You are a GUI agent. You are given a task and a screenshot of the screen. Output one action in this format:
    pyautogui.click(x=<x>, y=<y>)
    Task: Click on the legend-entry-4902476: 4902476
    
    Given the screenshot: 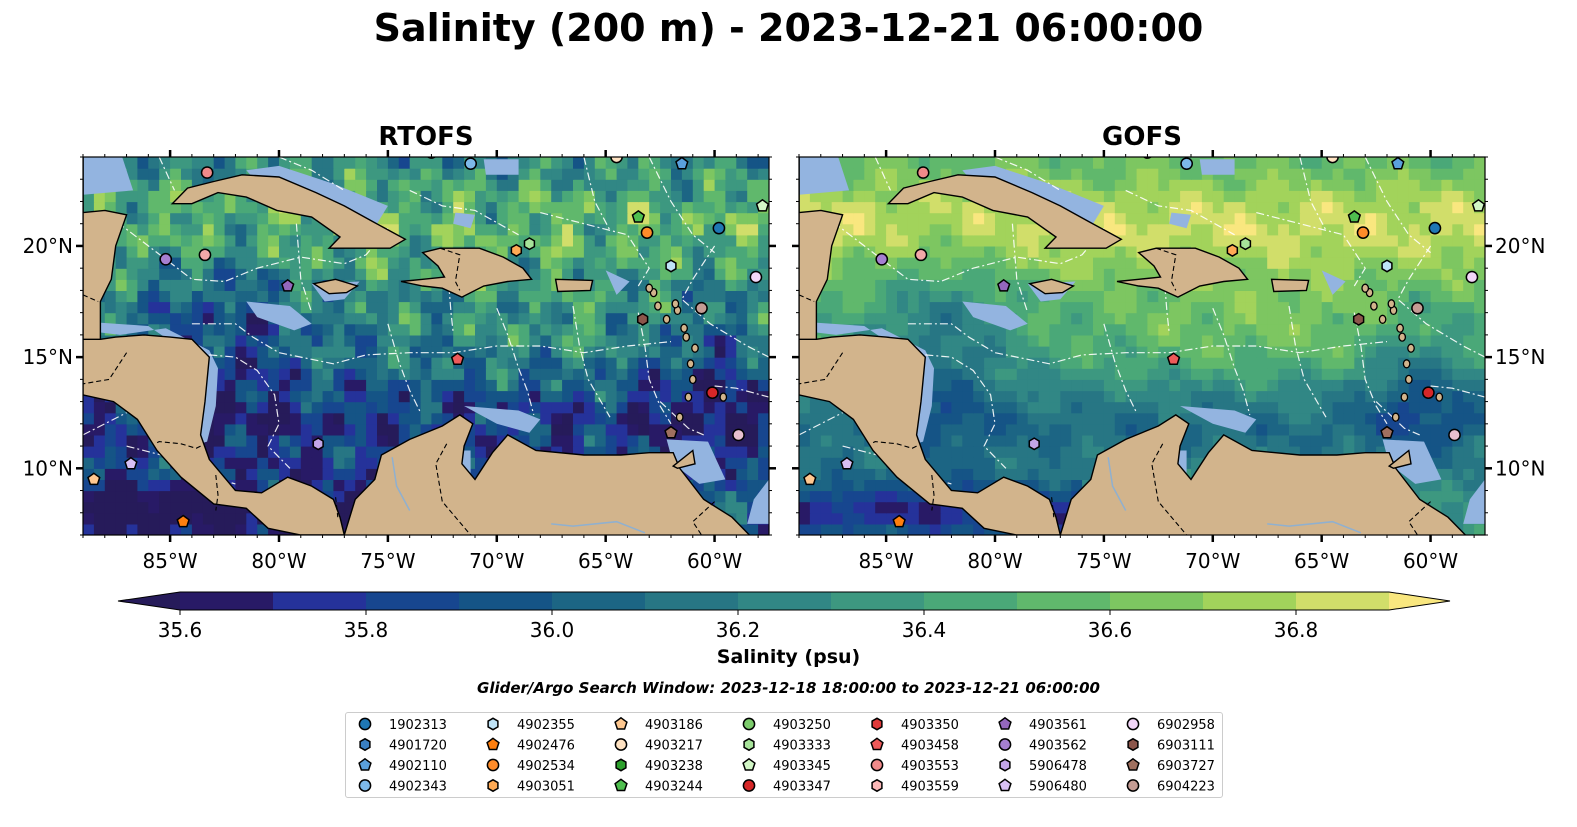 What is the action you would take?
    pyautogui.click(x=530, y=745)
    